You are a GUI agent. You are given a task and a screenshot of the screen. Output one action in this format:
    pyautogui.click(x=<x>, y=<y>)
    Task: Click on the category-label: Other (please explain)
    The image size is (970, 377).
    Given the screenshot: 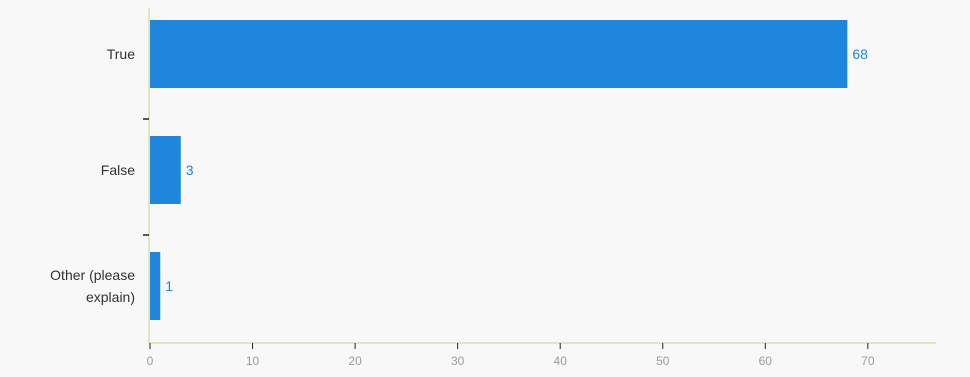 What is the action you would take?
    pyautogui.click(x=92, y=286)
    